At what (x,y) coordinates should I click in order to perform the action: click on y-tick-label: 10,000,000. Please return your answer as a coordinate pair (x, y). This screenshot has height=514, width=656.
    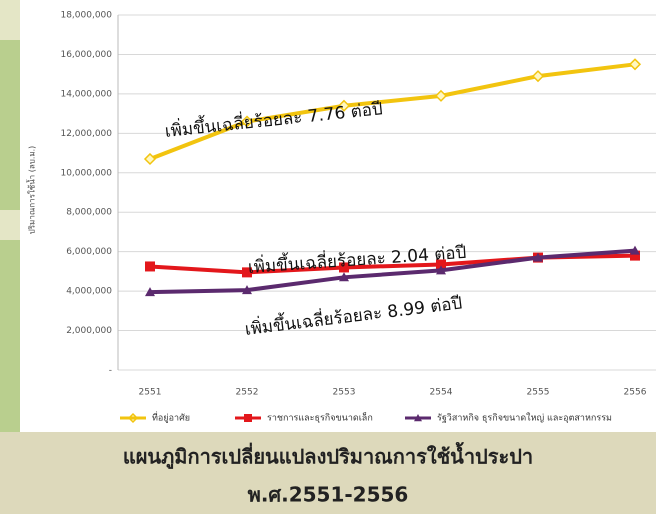
    Looking at the image, I should click on (86, 173).